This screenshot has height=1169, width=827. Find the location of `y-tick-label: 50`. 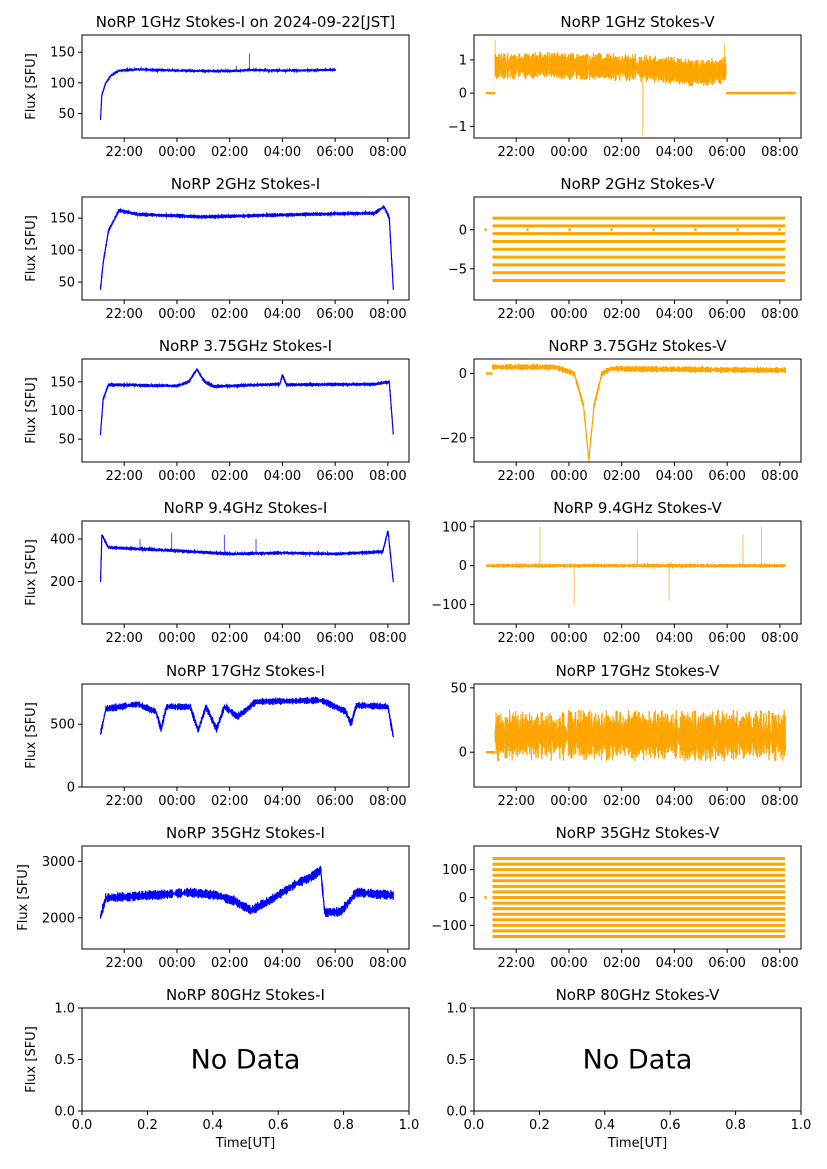

y-tick-label: 50 is located at coordinates (66, 440).